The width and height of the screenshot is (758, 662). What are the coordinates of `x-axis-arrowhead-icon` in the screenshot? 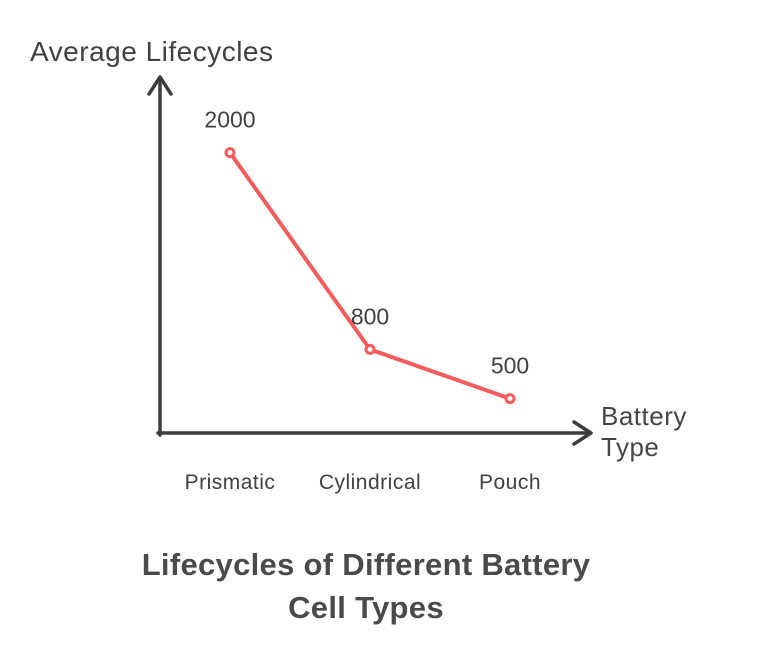 It's located at (582, 433).